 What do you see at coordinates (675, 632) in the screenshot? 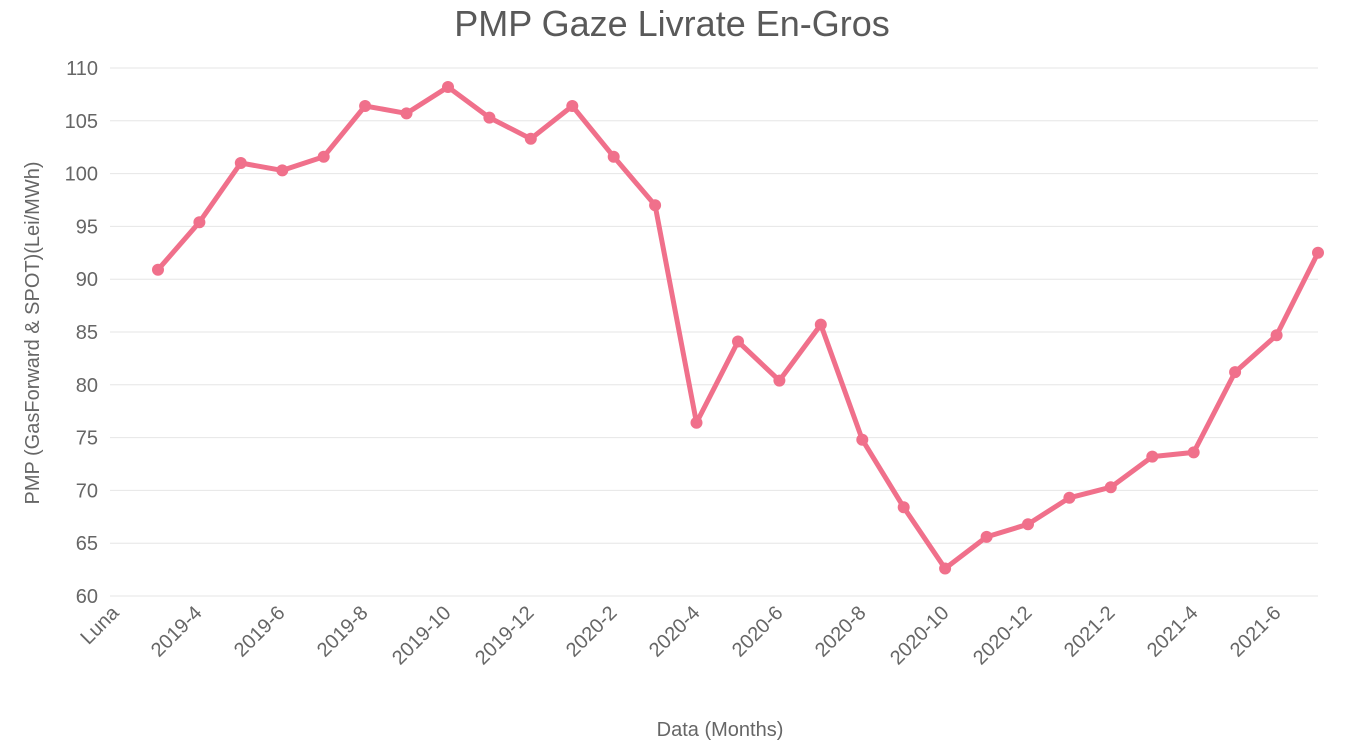
I see `x-tick-label: 2020-4` at bounding box center [675, 632].